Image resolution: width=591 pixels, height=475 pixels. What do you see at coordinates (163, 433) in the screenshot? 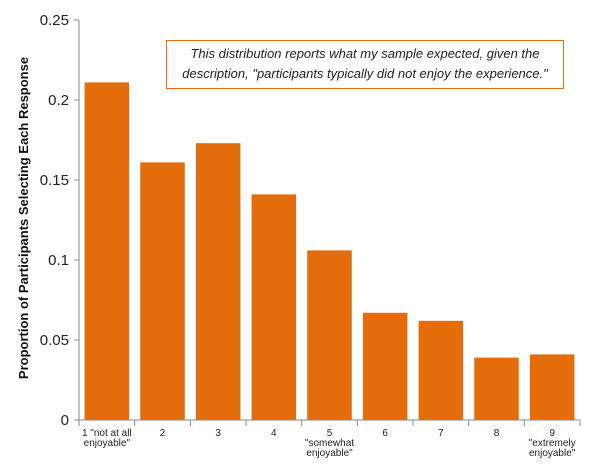
I see `x-tick-label: 2` at bounding box center [163, 433].